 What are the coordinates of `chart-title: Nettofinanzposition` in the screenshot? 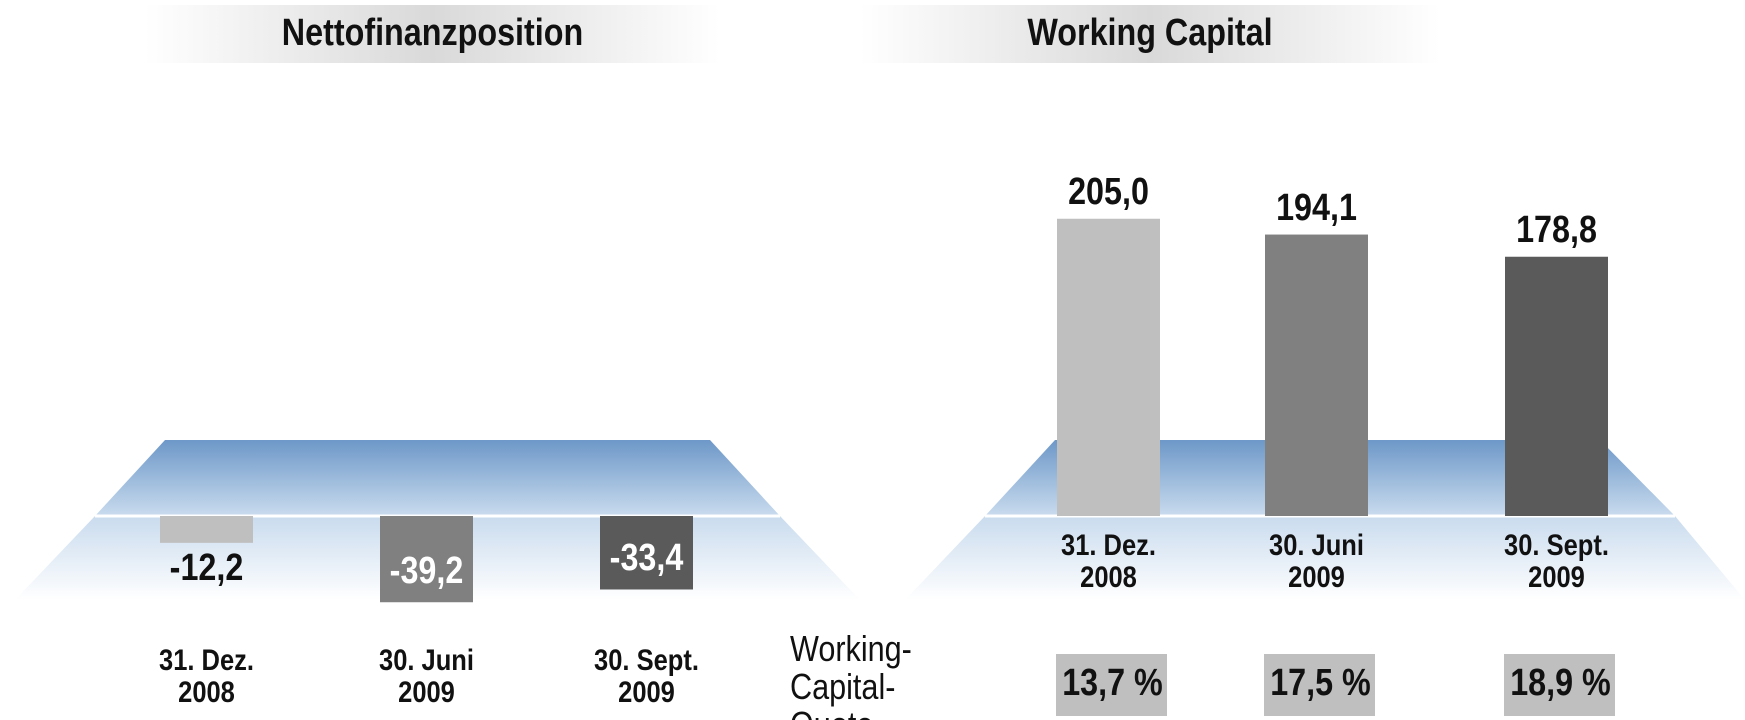 It's located at (432, 33).